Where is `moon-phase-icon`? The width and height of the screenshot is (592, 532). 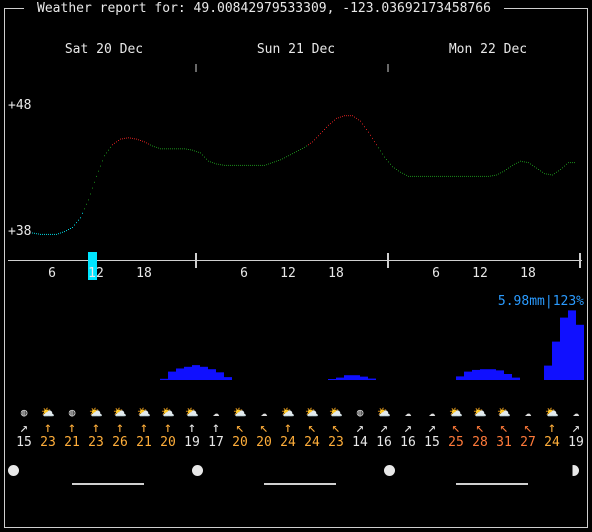 moon-phase-icon is located at coordinates (13, 470).